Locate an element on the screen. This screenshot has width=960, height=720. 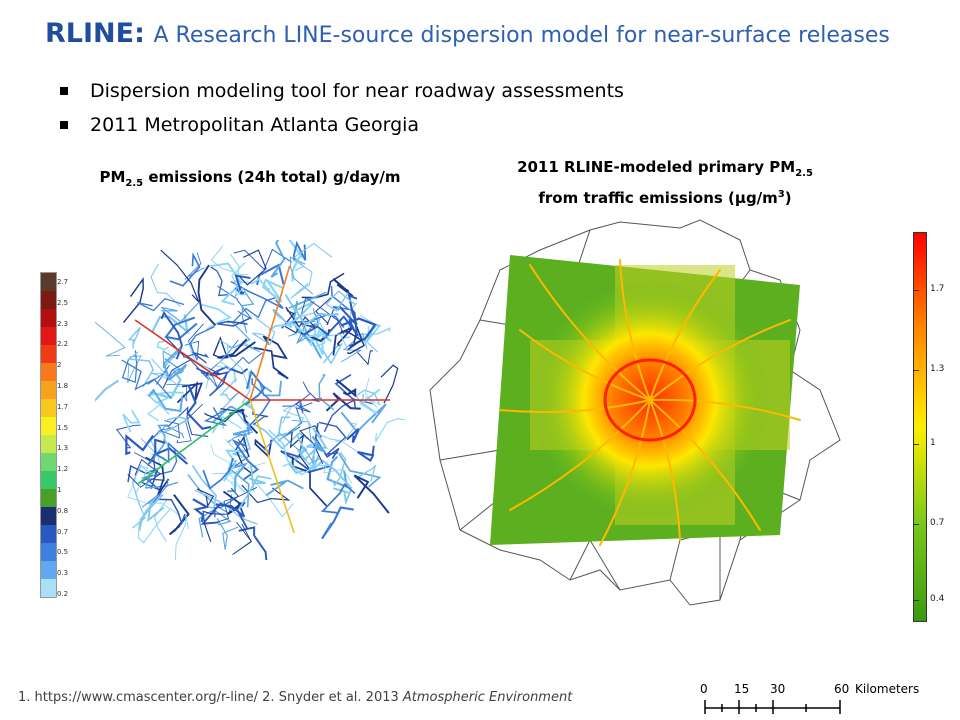
legend-label: 2.2 is located at coordinates (63, 344).